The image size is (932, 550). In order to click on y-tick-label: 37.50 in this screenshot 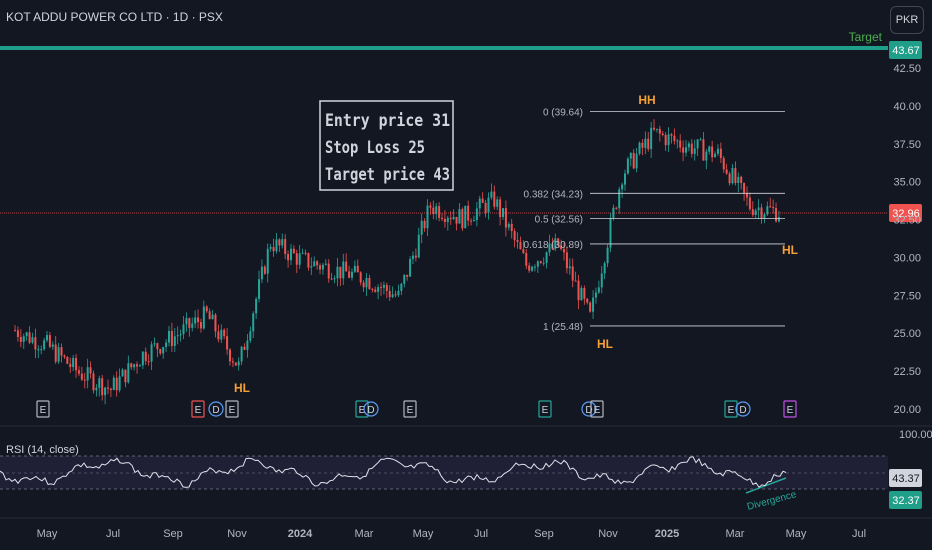, I will do `click(907, 145)`.